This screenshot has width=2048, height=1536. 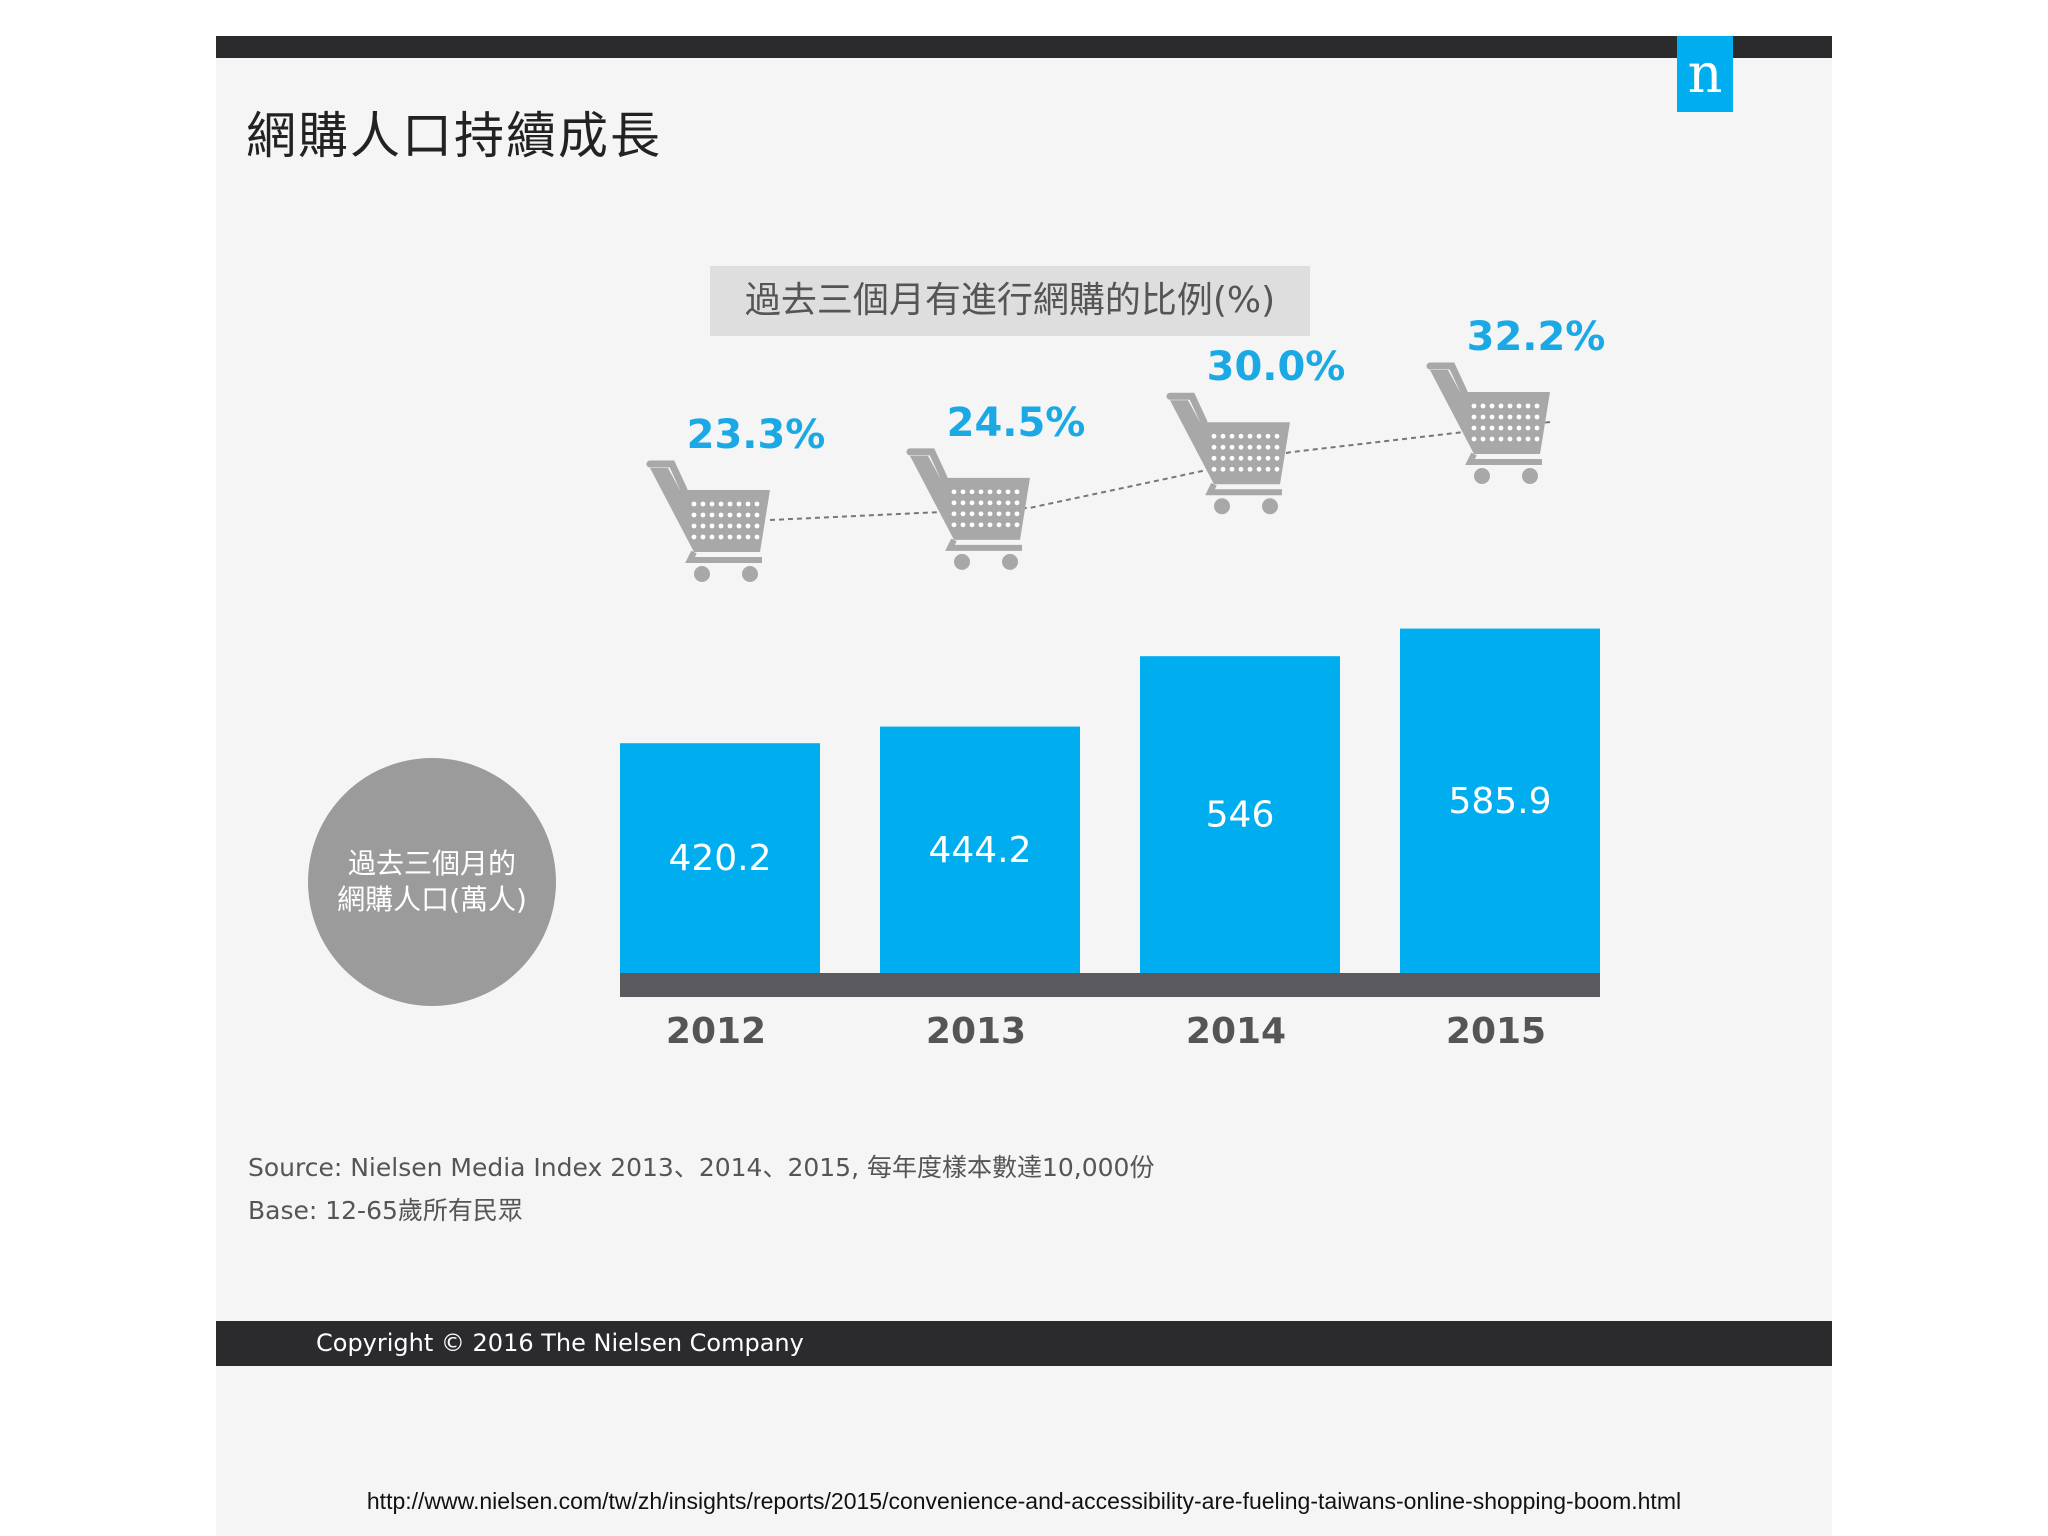 I want to click on bar-value-label: 585.9, so click(x=1499, y=801).